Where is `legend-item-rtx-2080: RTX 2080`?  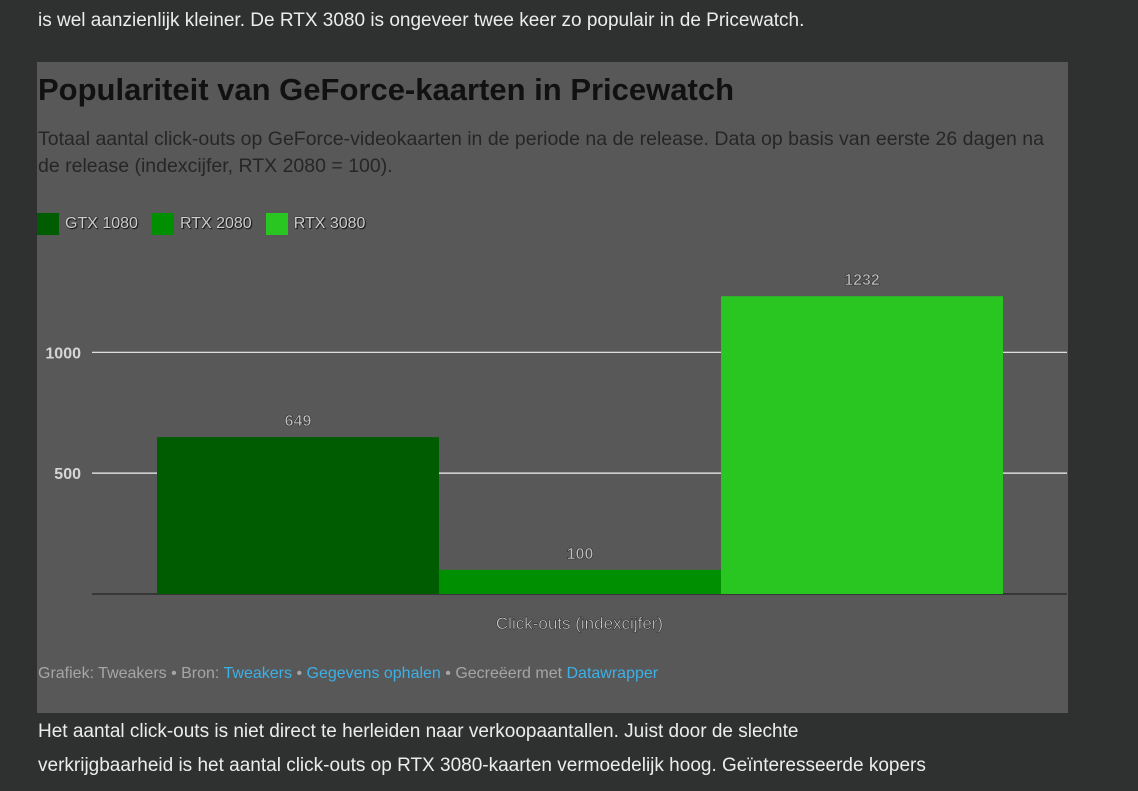 legend-item-rtx-2080: RTX 2080 is located at coordinates (201, 224).